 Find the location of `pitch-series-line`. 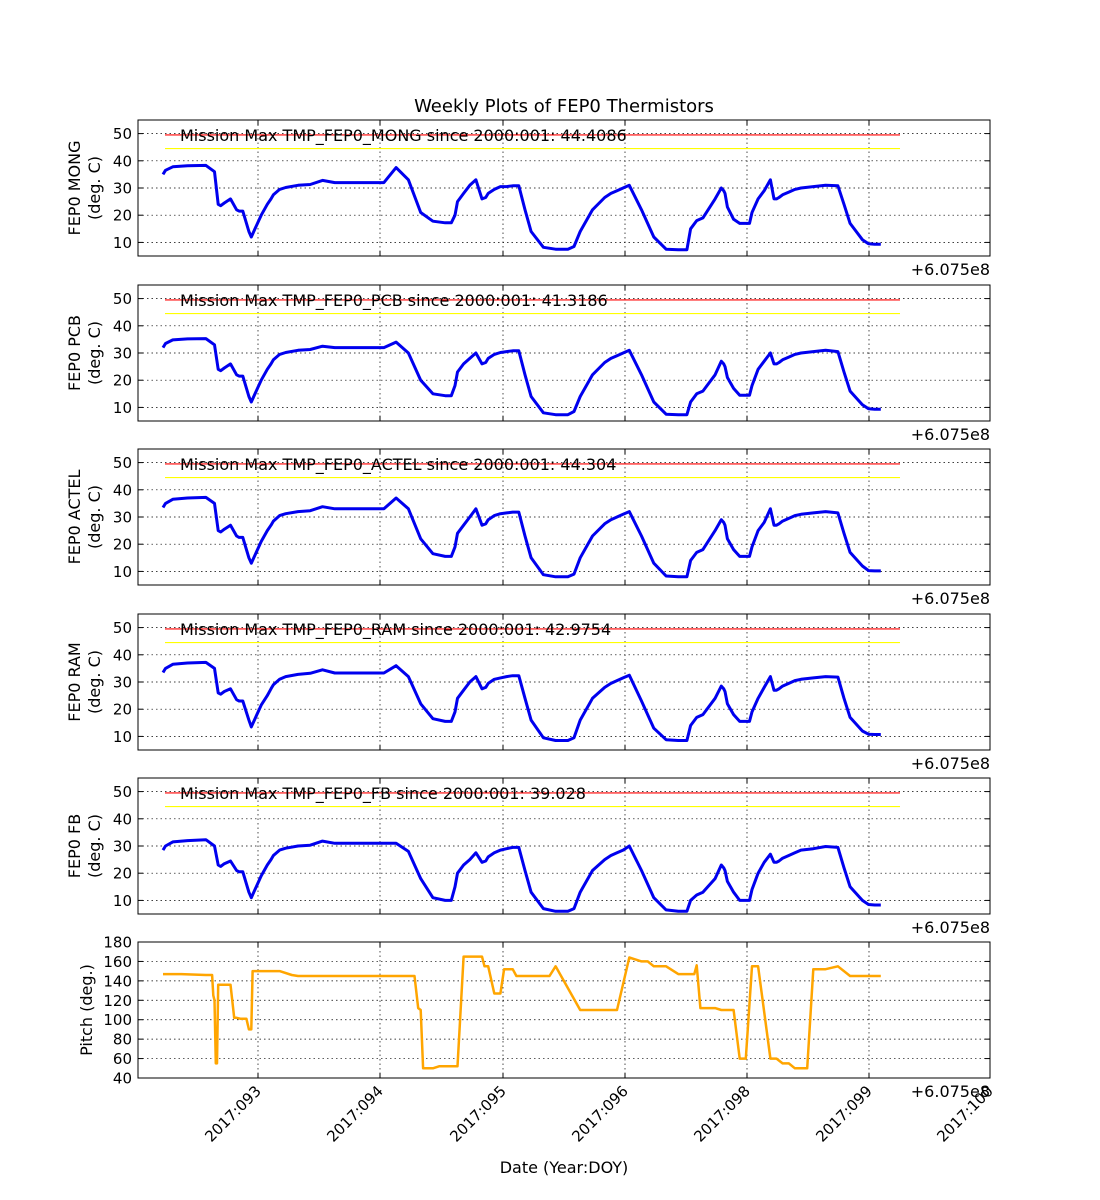

pitch-series-line is located at coordinates (522, 1012).